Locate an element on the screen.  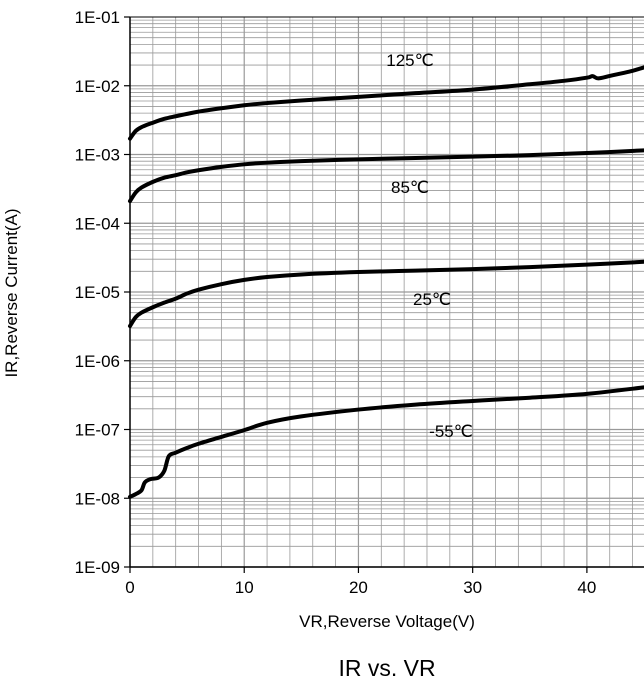
x-tick-label: 40 is located at coordinates (586, 587).